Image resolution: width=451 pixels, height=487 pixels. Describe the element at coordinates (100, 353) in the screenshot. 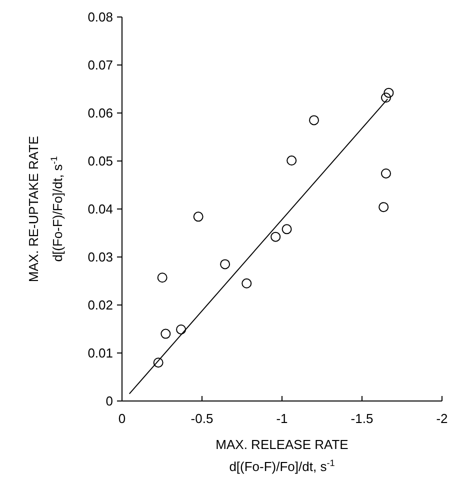

I see `y-tick-label: 0.01` at that location.